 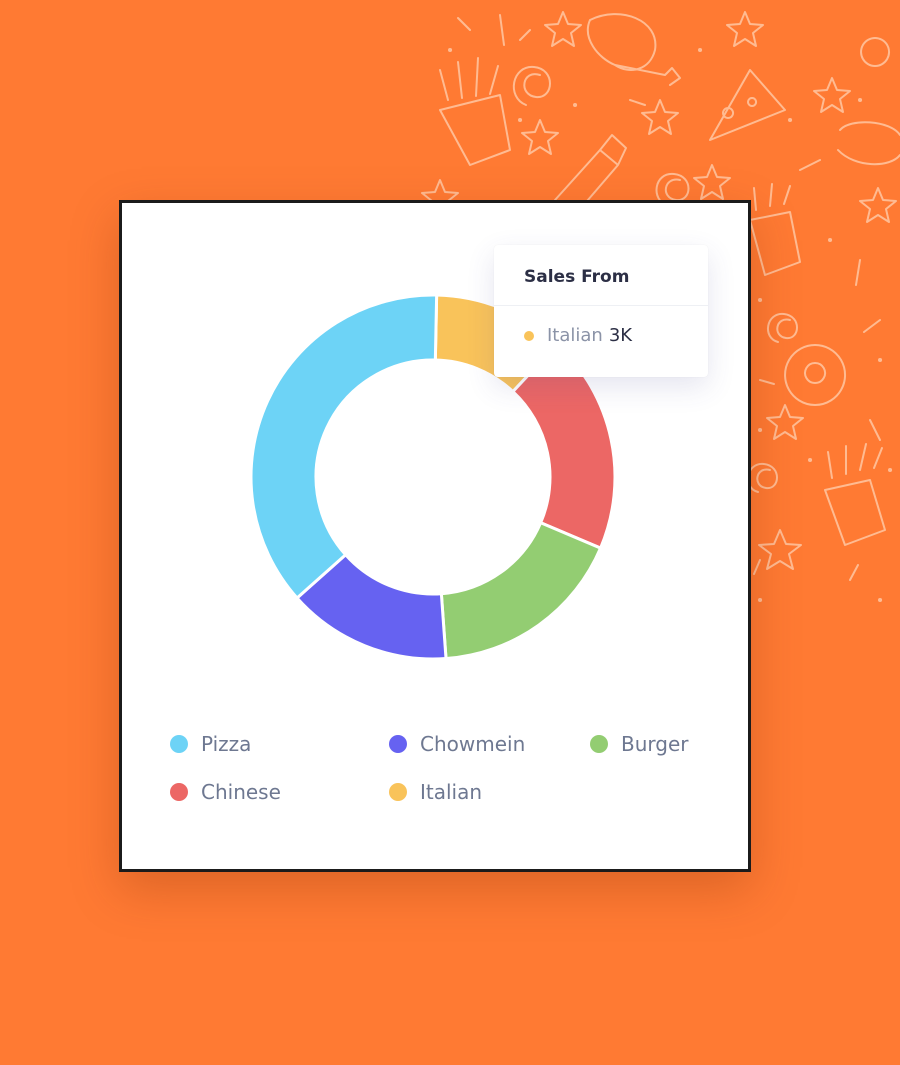 I want to click on legend-item-burger: Burger, so click(x=639, y=744).